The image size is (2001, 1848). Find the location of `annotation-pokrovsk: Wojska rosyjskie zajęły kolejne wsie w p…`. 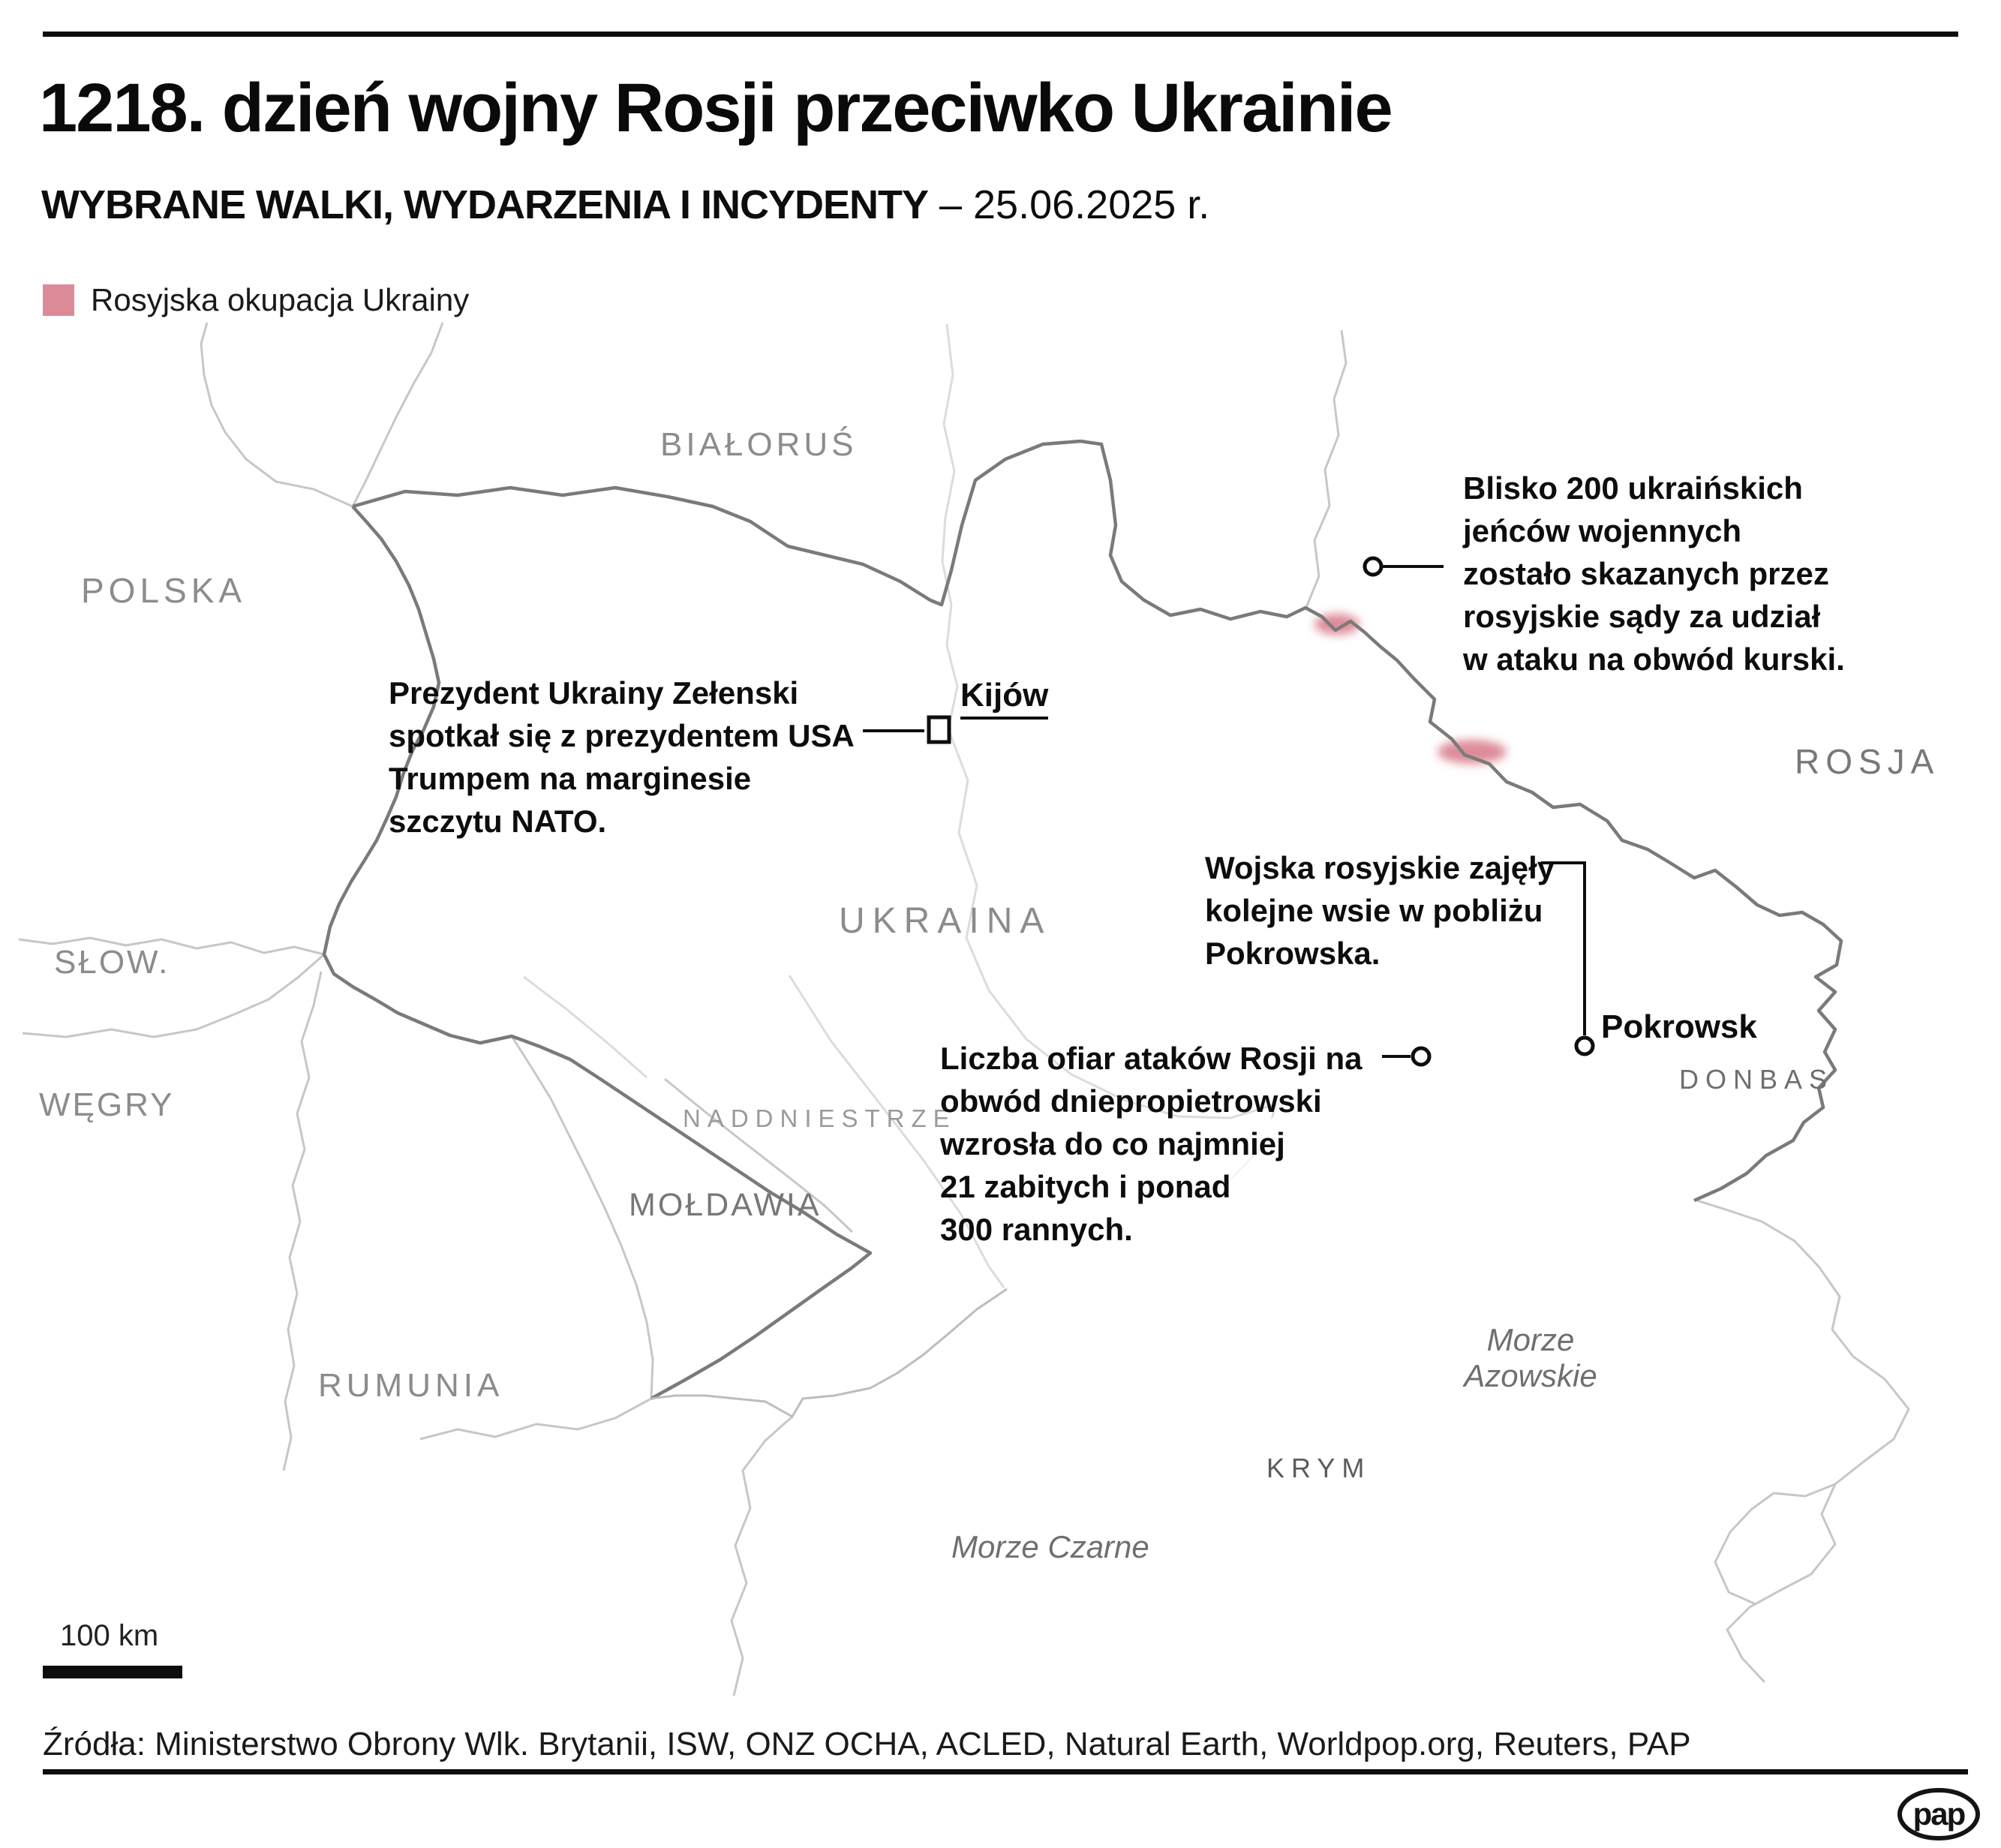

annotation-pokrovsk: Wojska rosyjskie zajęły kolejne wsie w p… is located at coordinates (1380, 910).